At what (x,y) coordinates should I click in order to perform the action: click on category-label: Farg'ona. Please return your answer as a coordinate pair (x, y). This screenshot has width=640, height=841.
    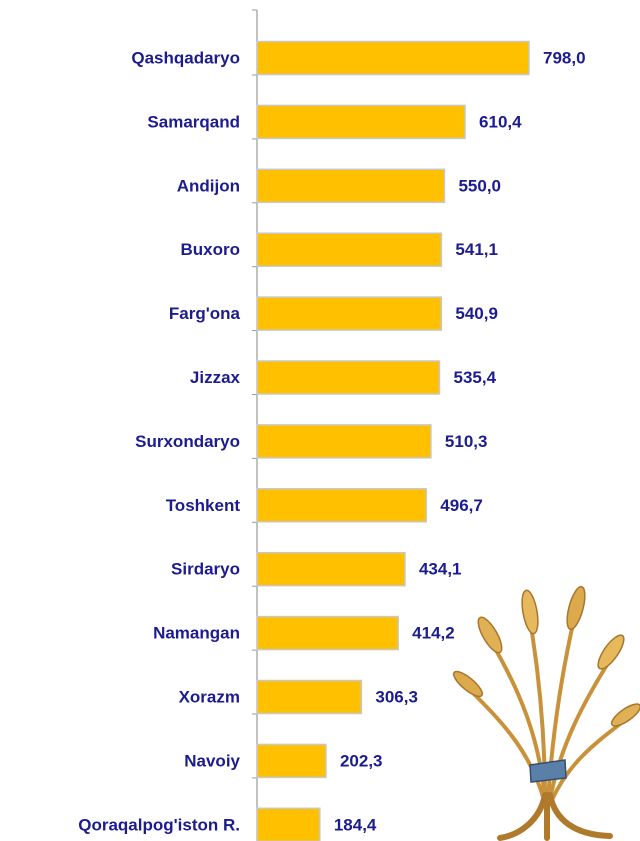
    Looking at the image, I should click on (205, 313).